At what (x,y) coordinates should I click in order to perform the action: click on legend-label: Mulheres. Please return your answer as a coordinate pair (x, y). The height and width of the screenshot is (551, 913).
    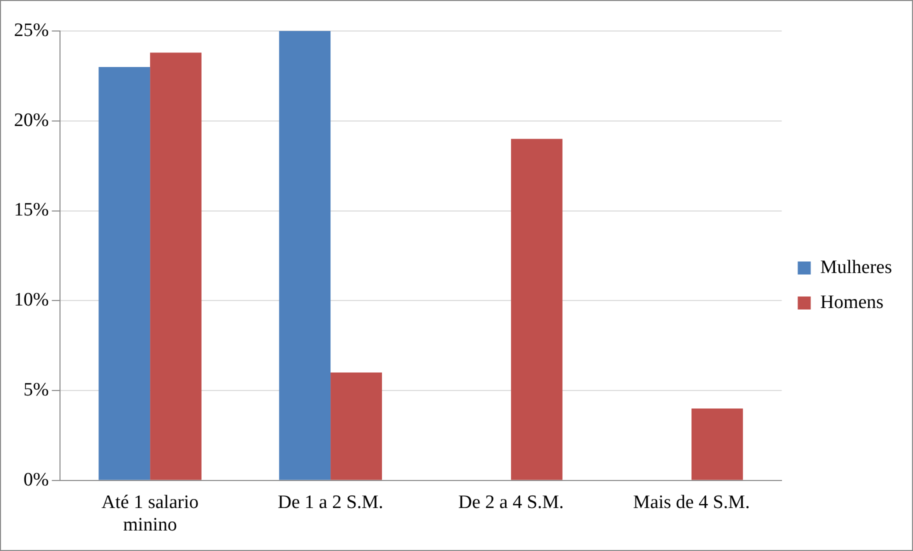
    Looking at the image, I should click on (856, 267).